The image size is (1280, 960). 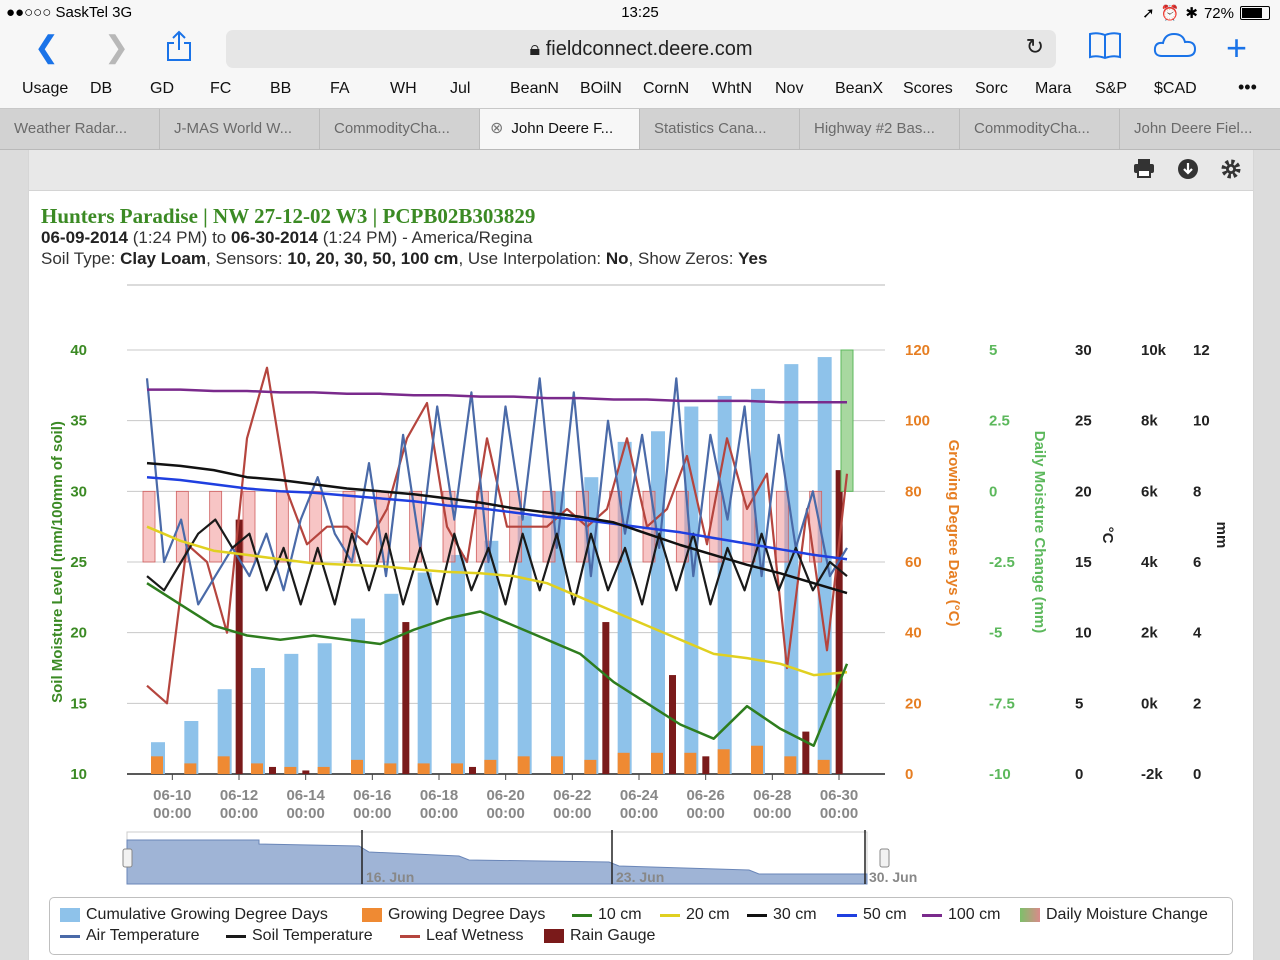 I want to click on bookmark-item: WhtN, so click(x=732, y=88).